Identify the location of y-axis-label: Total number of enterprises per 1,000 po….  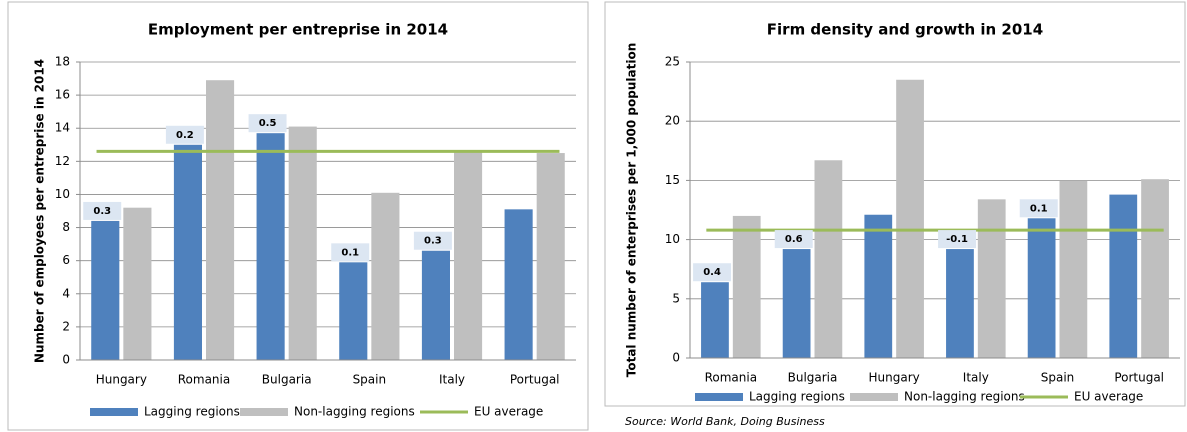
(632, 210).